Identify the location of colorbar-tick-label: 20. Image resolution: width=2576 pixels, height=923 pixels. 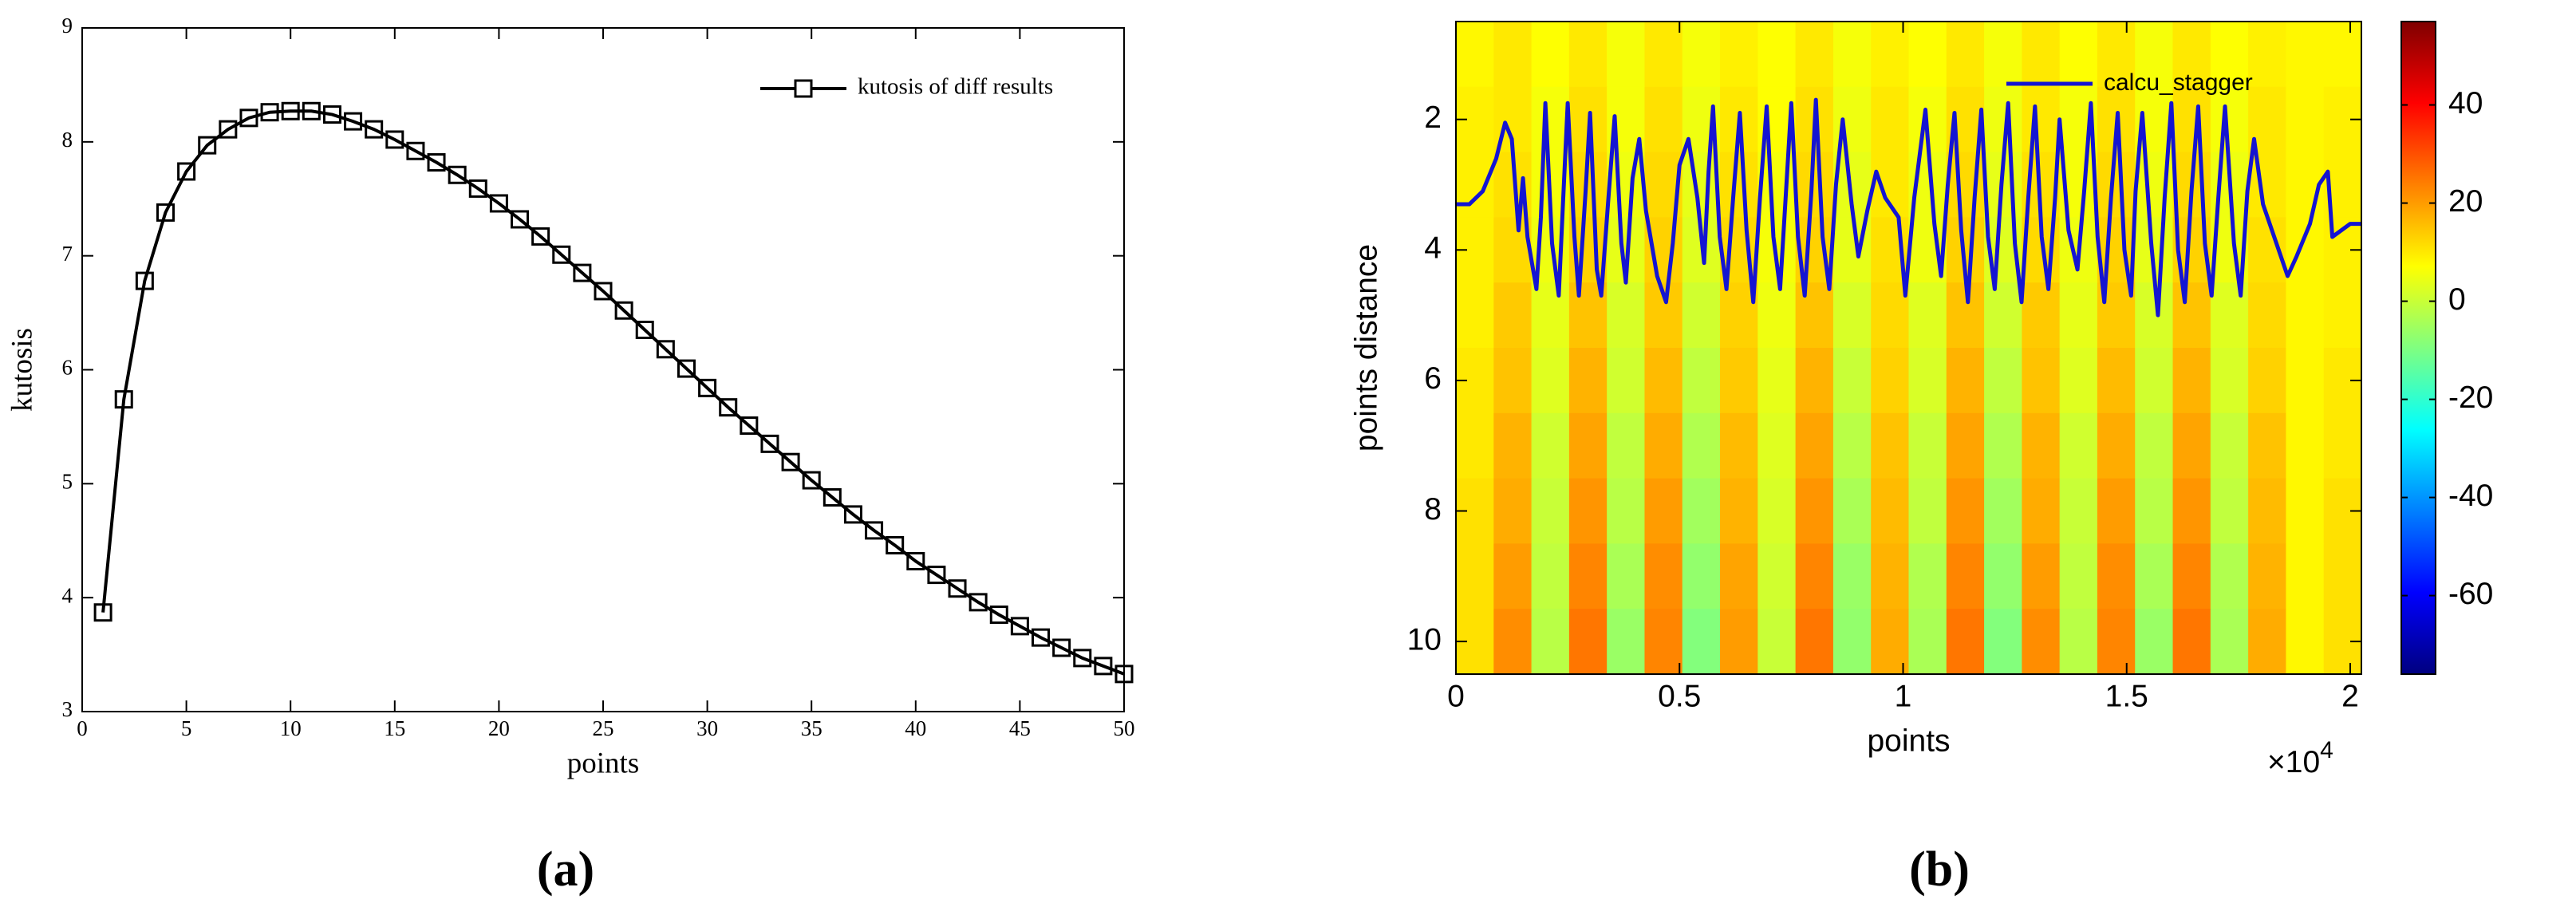
(2465, 201).